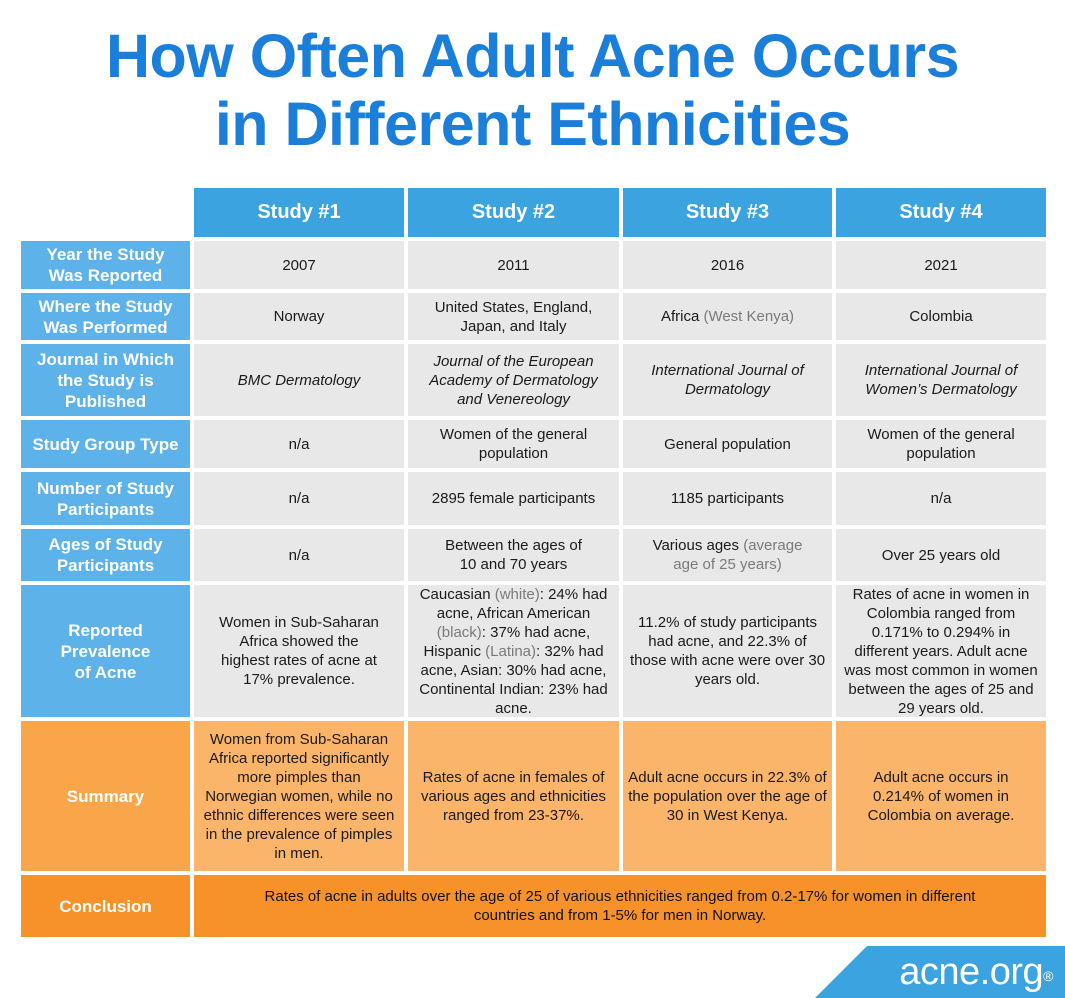 This screenshot has width=1065, height=998. I want to click on column-header-study-1: Study #1, so click(299, 212).